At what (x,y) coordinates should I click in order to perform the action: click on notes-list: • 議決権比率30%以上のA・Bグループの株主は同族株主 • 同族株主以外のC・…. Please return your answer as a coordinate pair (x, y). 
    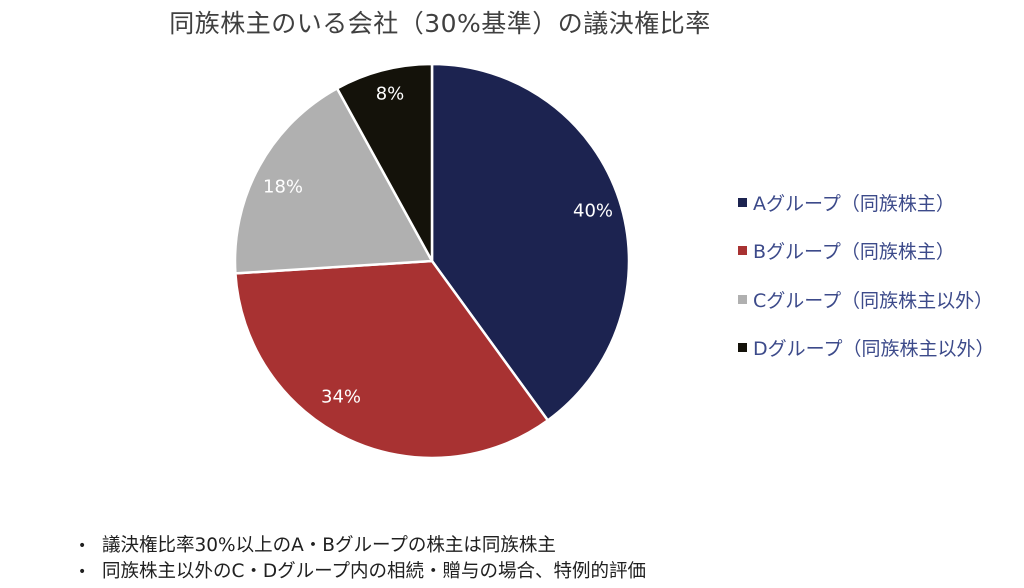
    Looking at the image, I should click on (362, 559).